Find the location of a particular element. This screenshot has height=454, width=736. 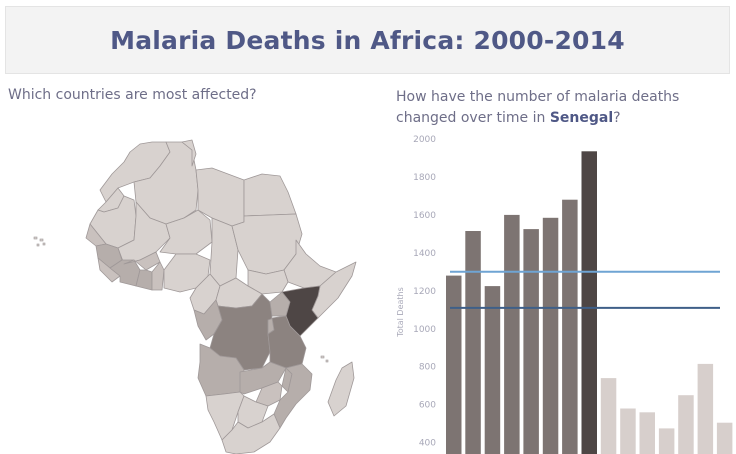

y-tick-label: 1000 is located at coordinates (424, 330).